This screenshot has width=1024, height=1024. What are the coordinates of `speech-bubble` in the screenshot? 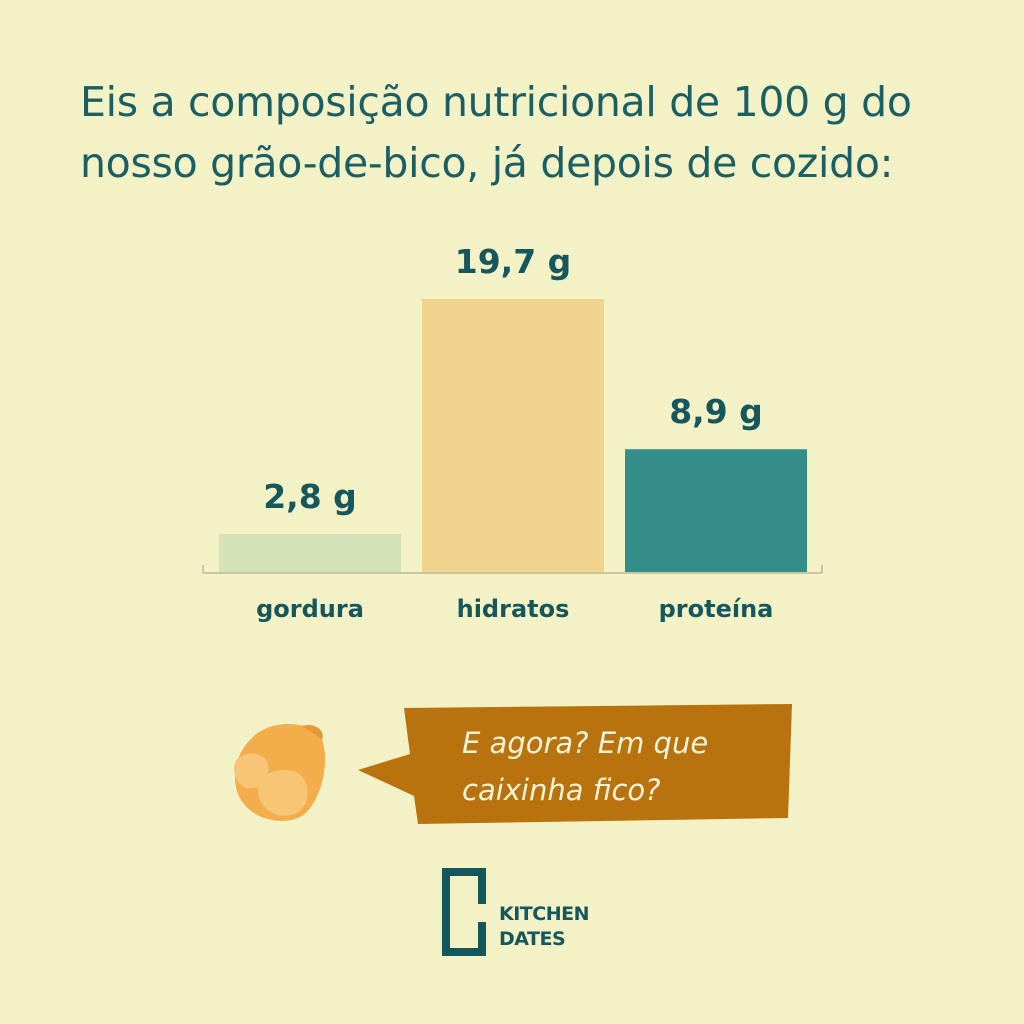 It's located at (575, 764).